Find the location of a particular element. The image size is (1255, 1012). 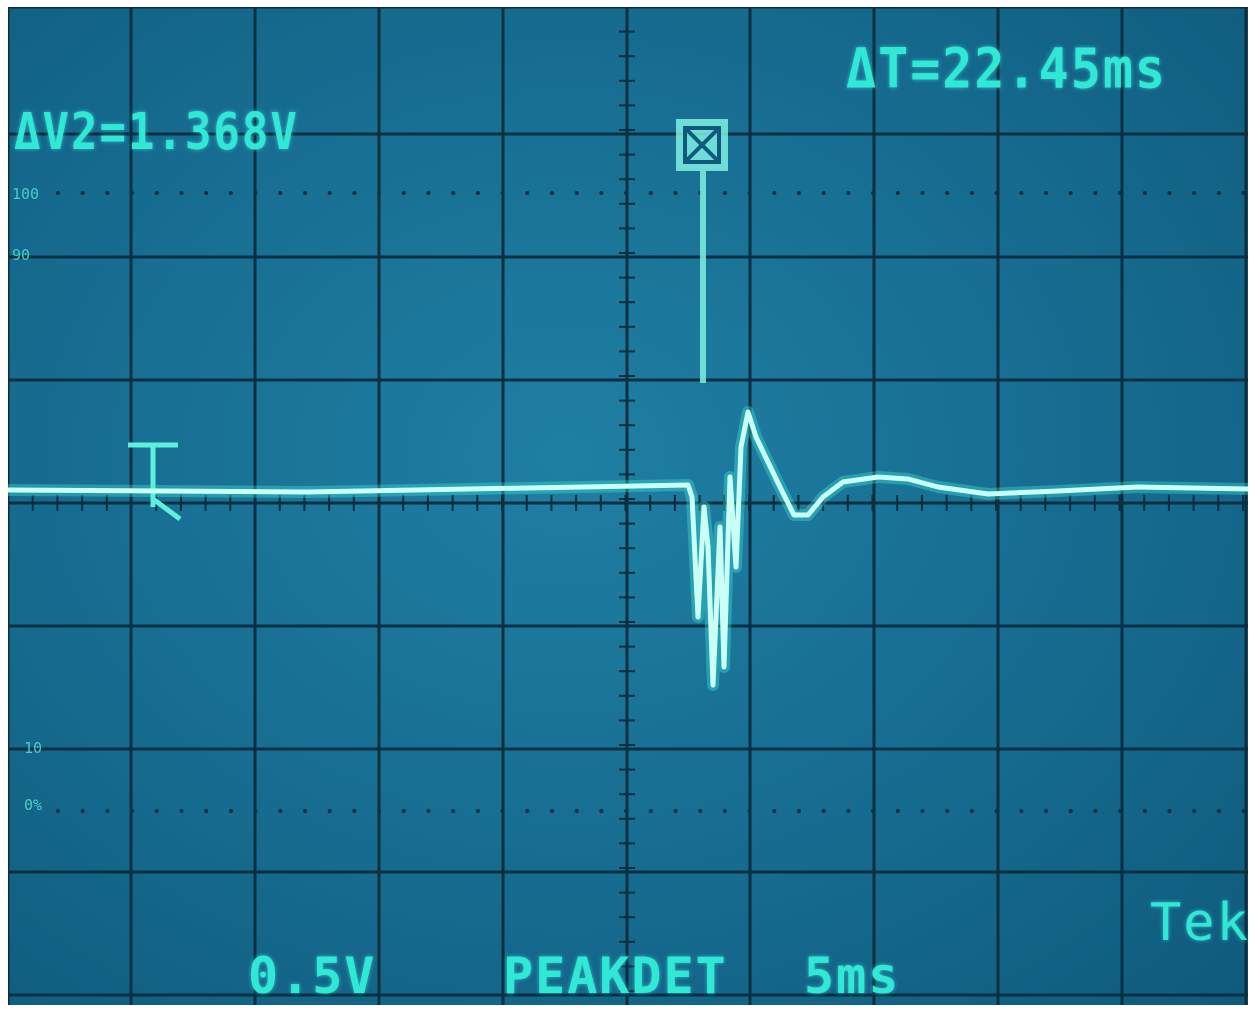

percent-mark-0: 0% is located at coordinates (33, 805).